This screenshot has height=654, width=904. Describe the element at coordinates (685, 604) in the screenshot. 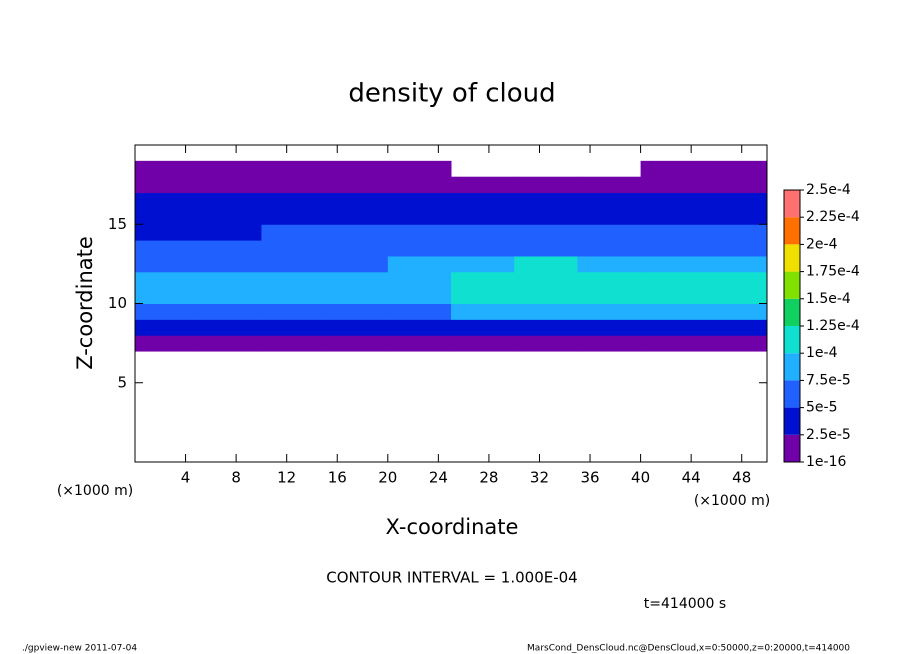

I see `time-note: t=414000 s` at that location.